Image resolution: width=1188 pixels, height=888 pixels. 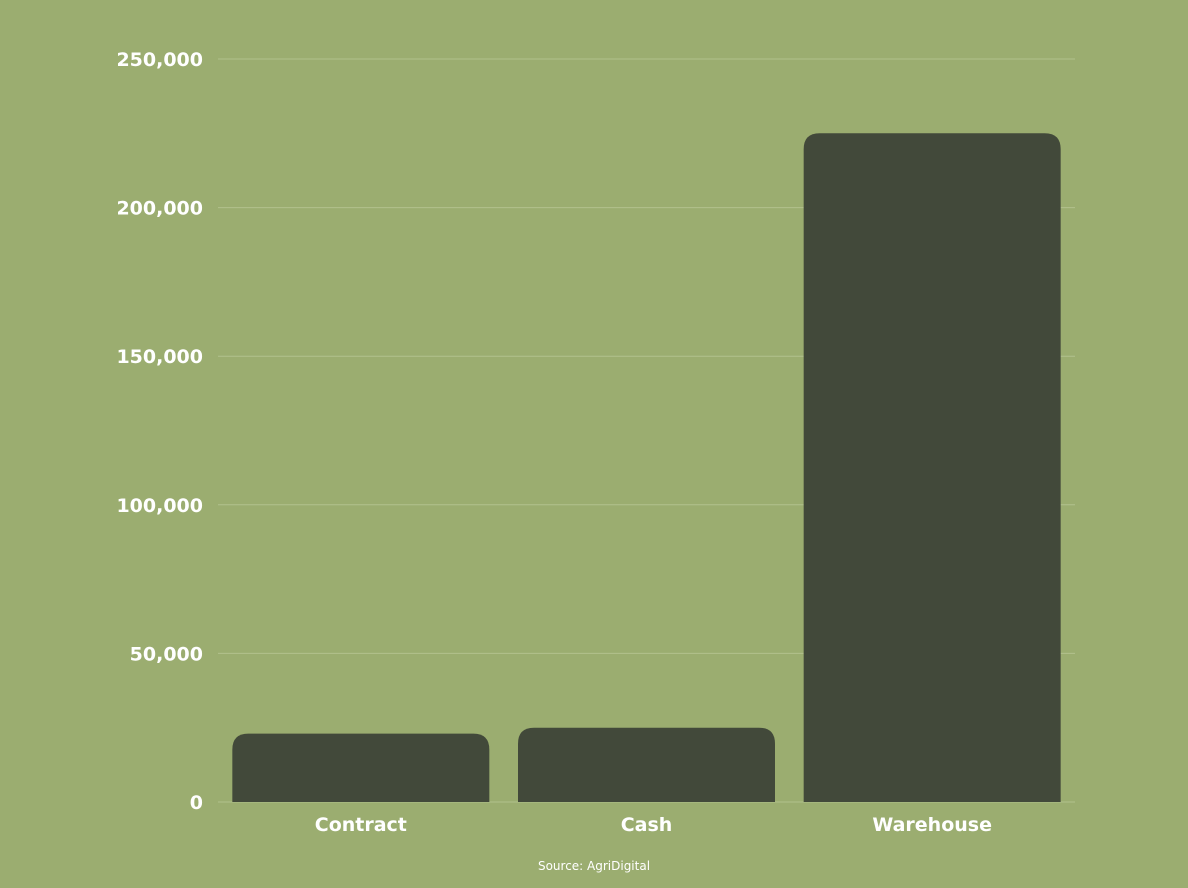 What do you see at coordinates (932, 825) in the screenshot?
I see `x-category-label: Warehouse` at bounding box center [932, 825].